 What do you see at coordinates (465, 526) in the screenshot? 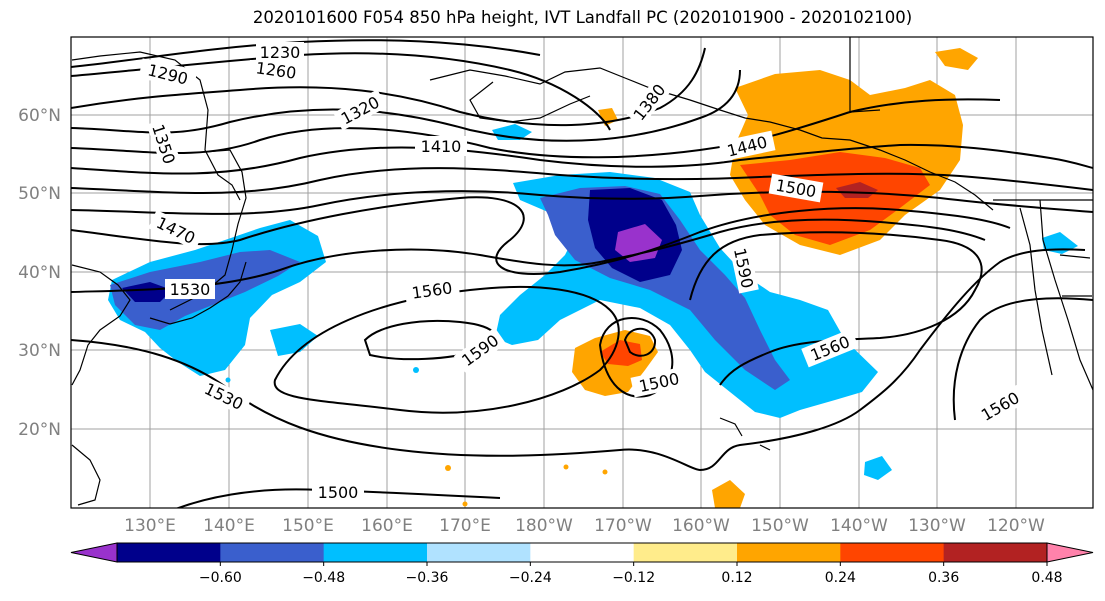
I see `lon-label: 170°E` at bounding box center [465, 526].